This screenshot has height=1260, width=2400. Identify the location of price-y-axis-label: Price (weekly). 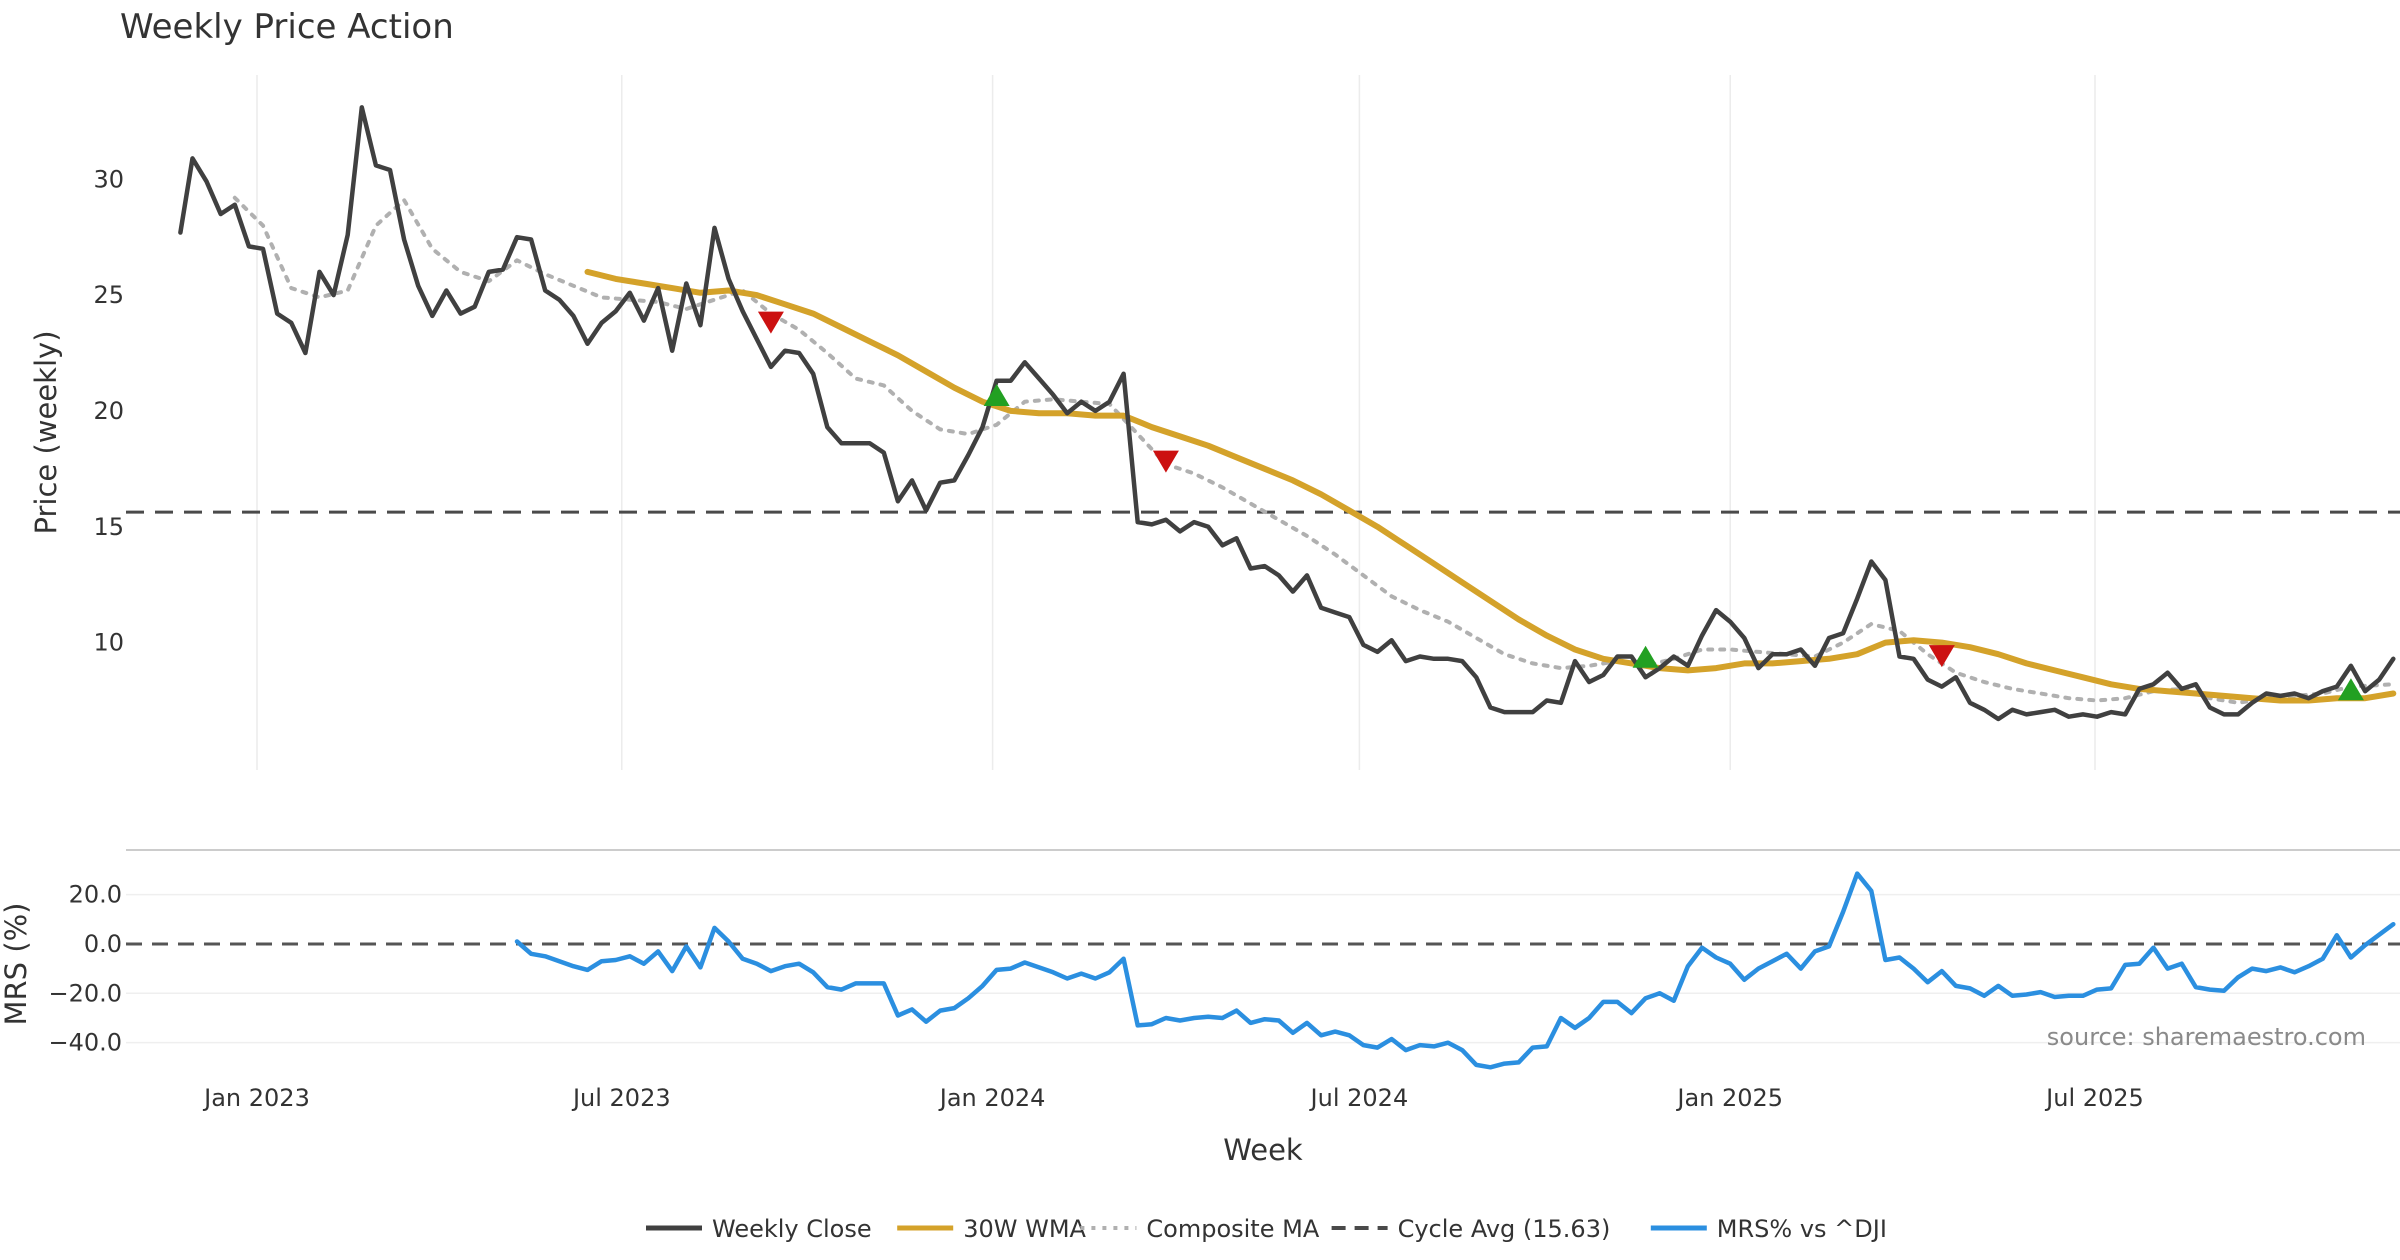
(46, 432).